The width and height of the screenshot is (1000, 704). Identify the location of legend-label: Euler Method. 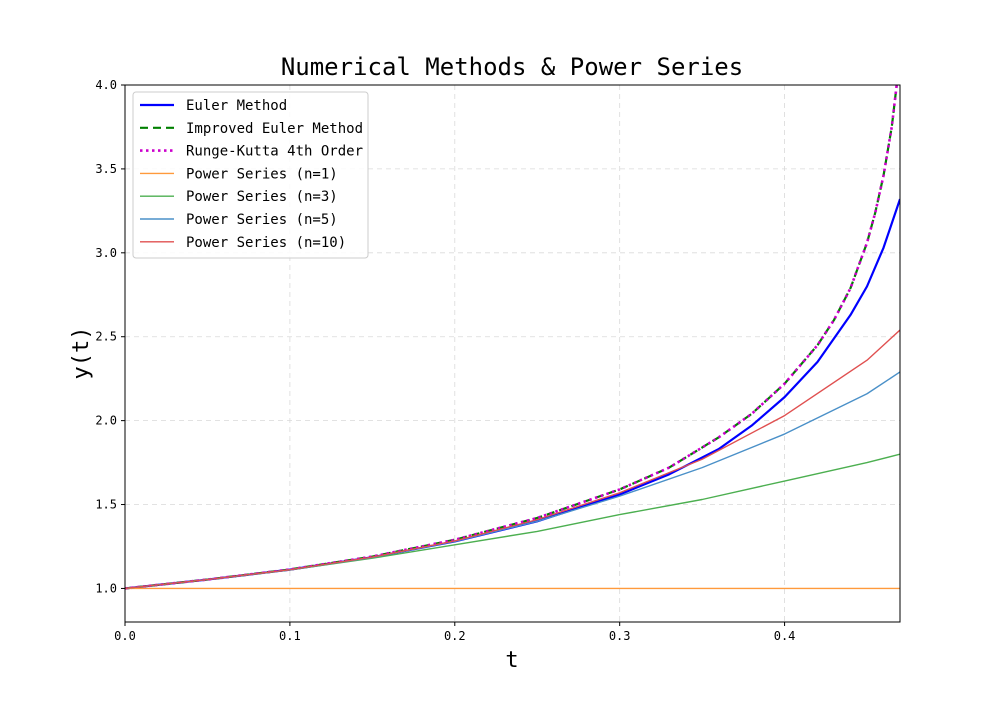
(236, 106).